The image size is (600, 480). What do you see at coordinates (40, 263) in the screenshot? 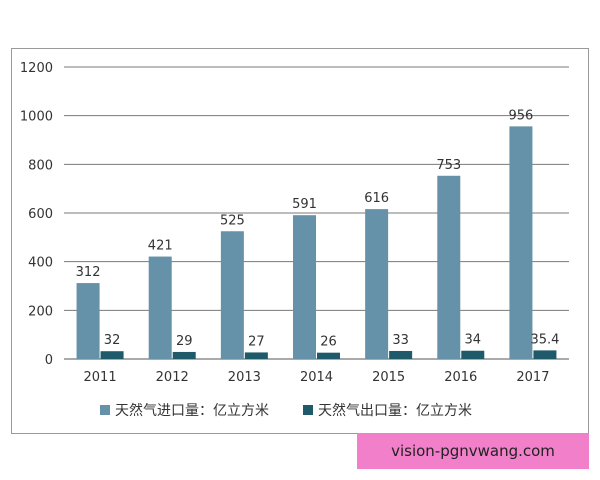
I see `y-tick-label: 400` at bounding box center [40, 263].